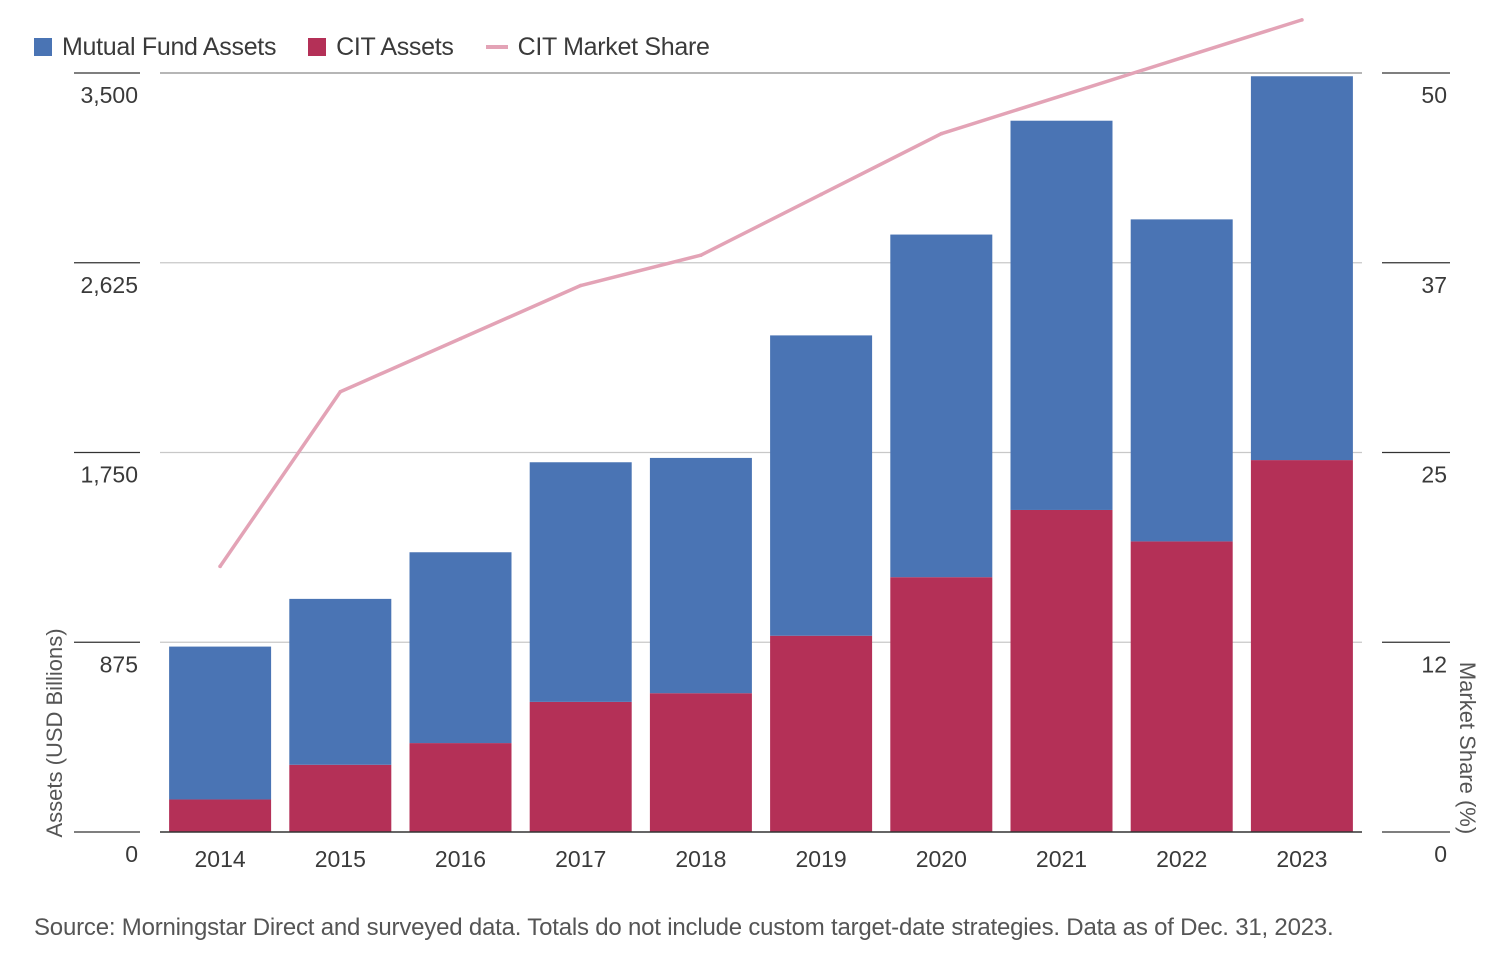  I want to click on bar-cit-assets-2016, so click(460, 787).